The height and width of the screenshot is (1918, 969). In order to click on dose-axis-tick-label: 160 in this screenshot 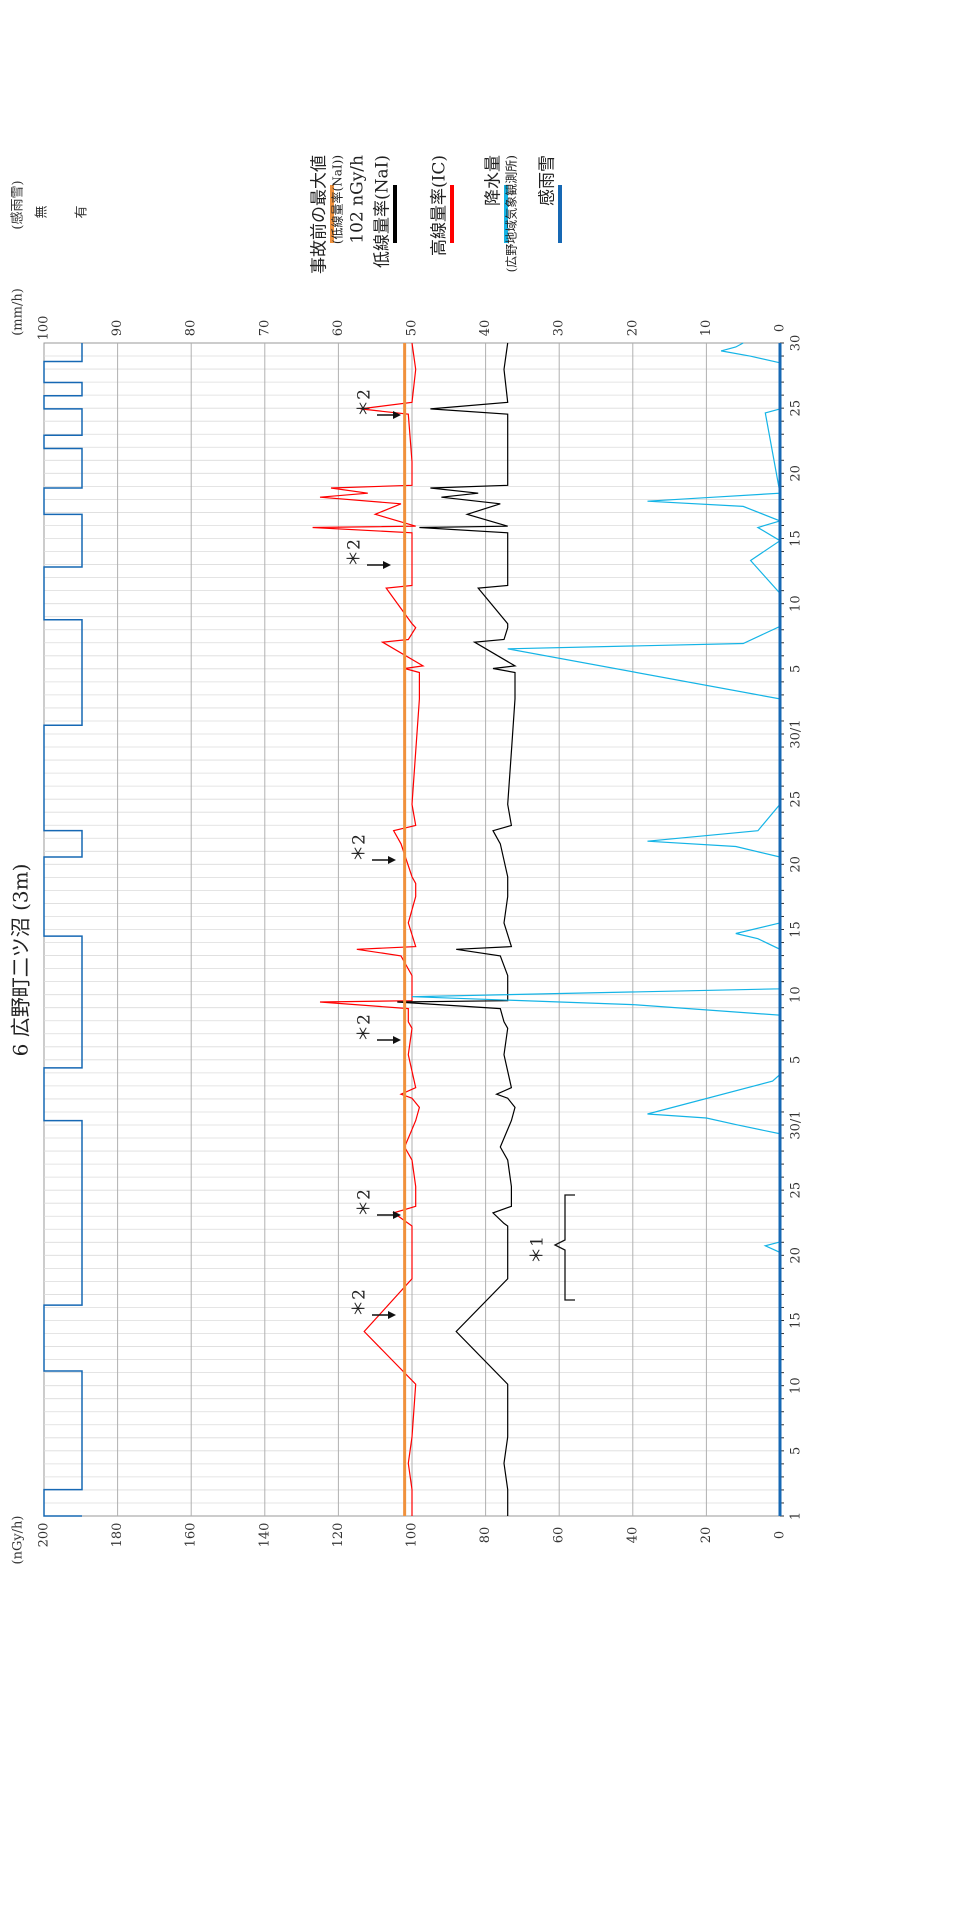, I will do `click(191, 1535)`.